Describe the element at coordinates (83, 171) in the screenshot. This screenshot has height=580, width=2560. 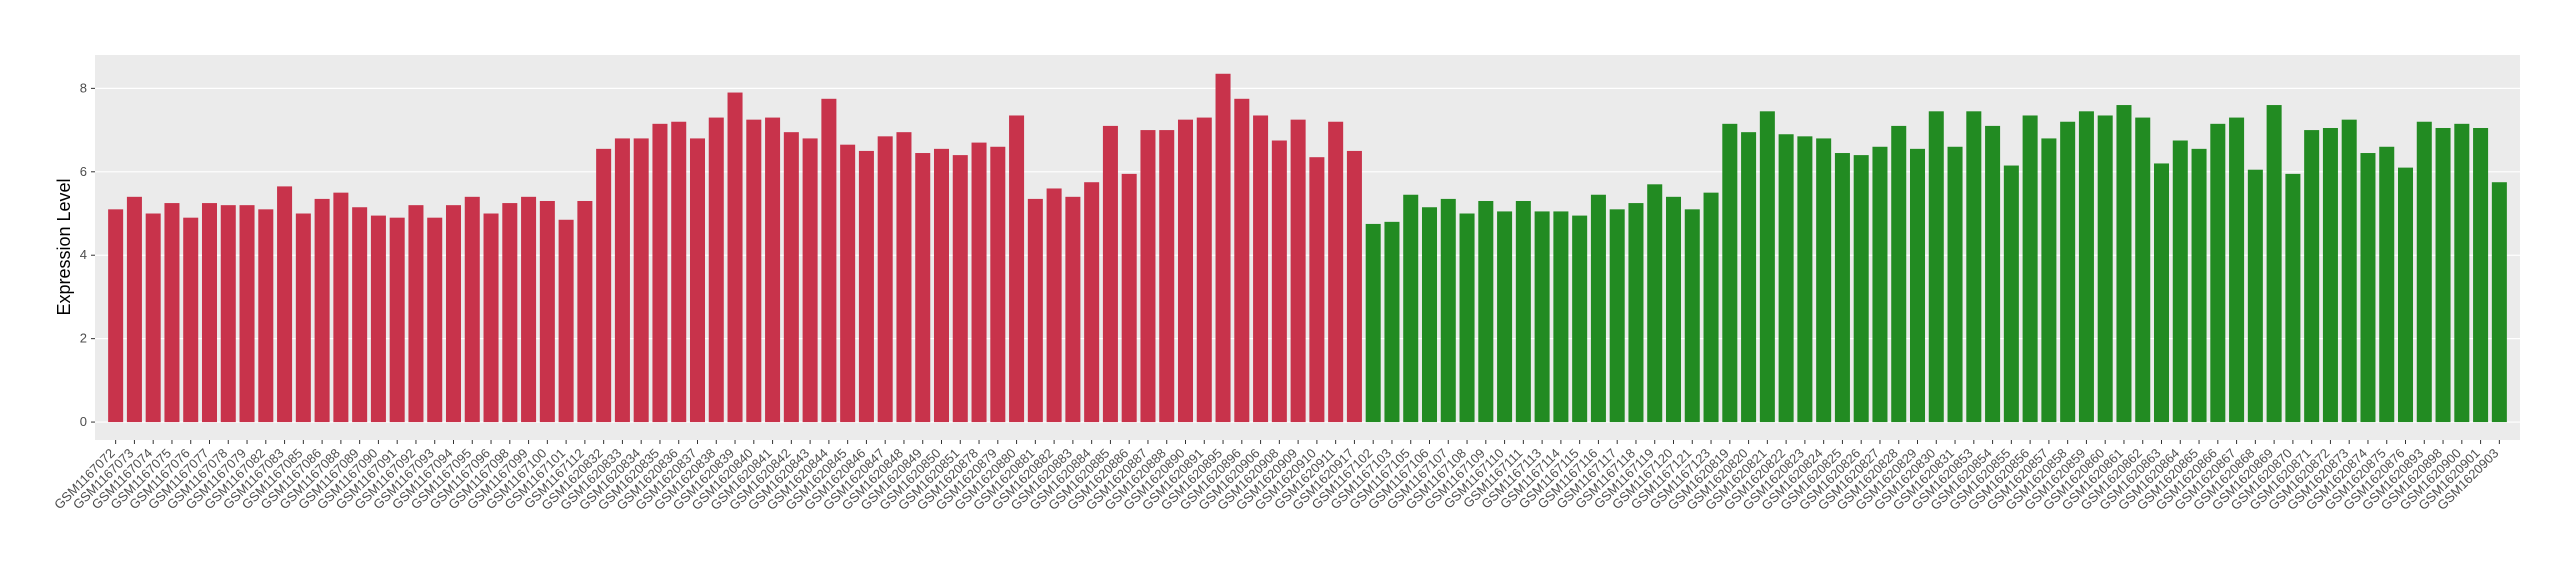
I see `y-tick-label: 6` at that location.